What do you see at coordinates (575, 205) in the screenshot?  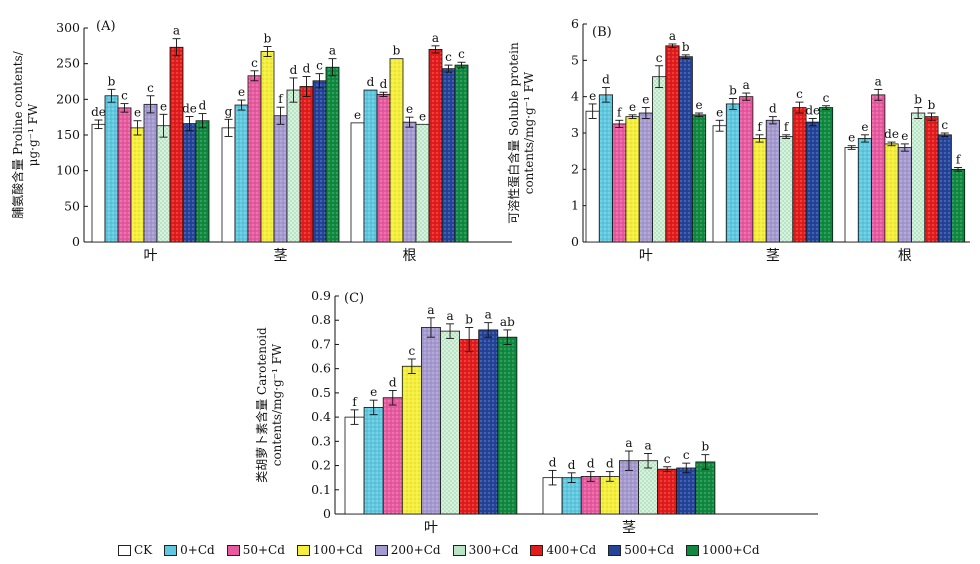 I see `y-tick-label: 1` at bounding box center [575, 205].